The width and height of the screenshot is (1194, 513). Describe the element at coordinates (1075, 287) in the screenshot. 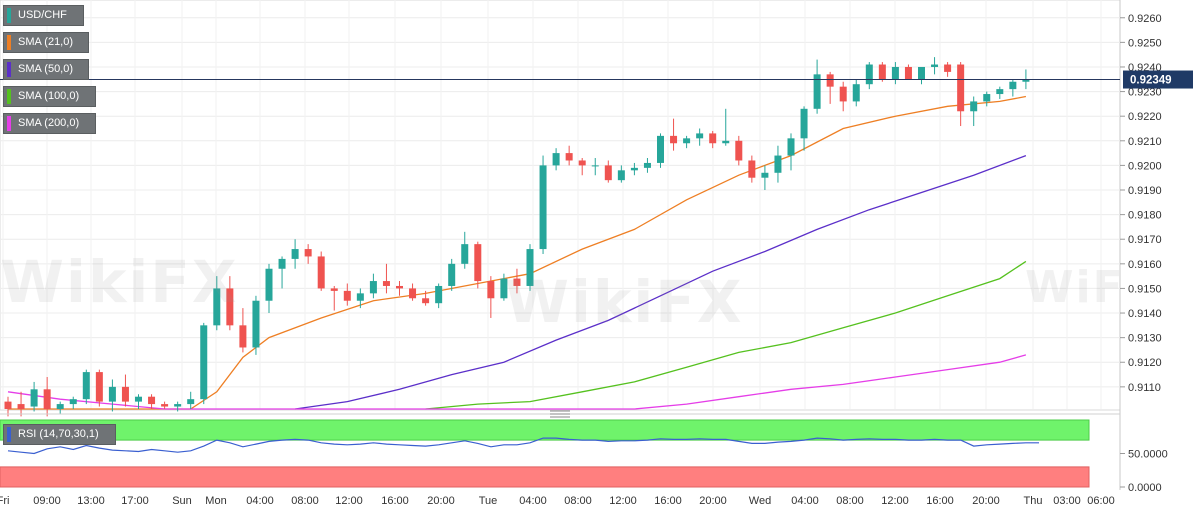

I see `watermark: WiF` at that location.